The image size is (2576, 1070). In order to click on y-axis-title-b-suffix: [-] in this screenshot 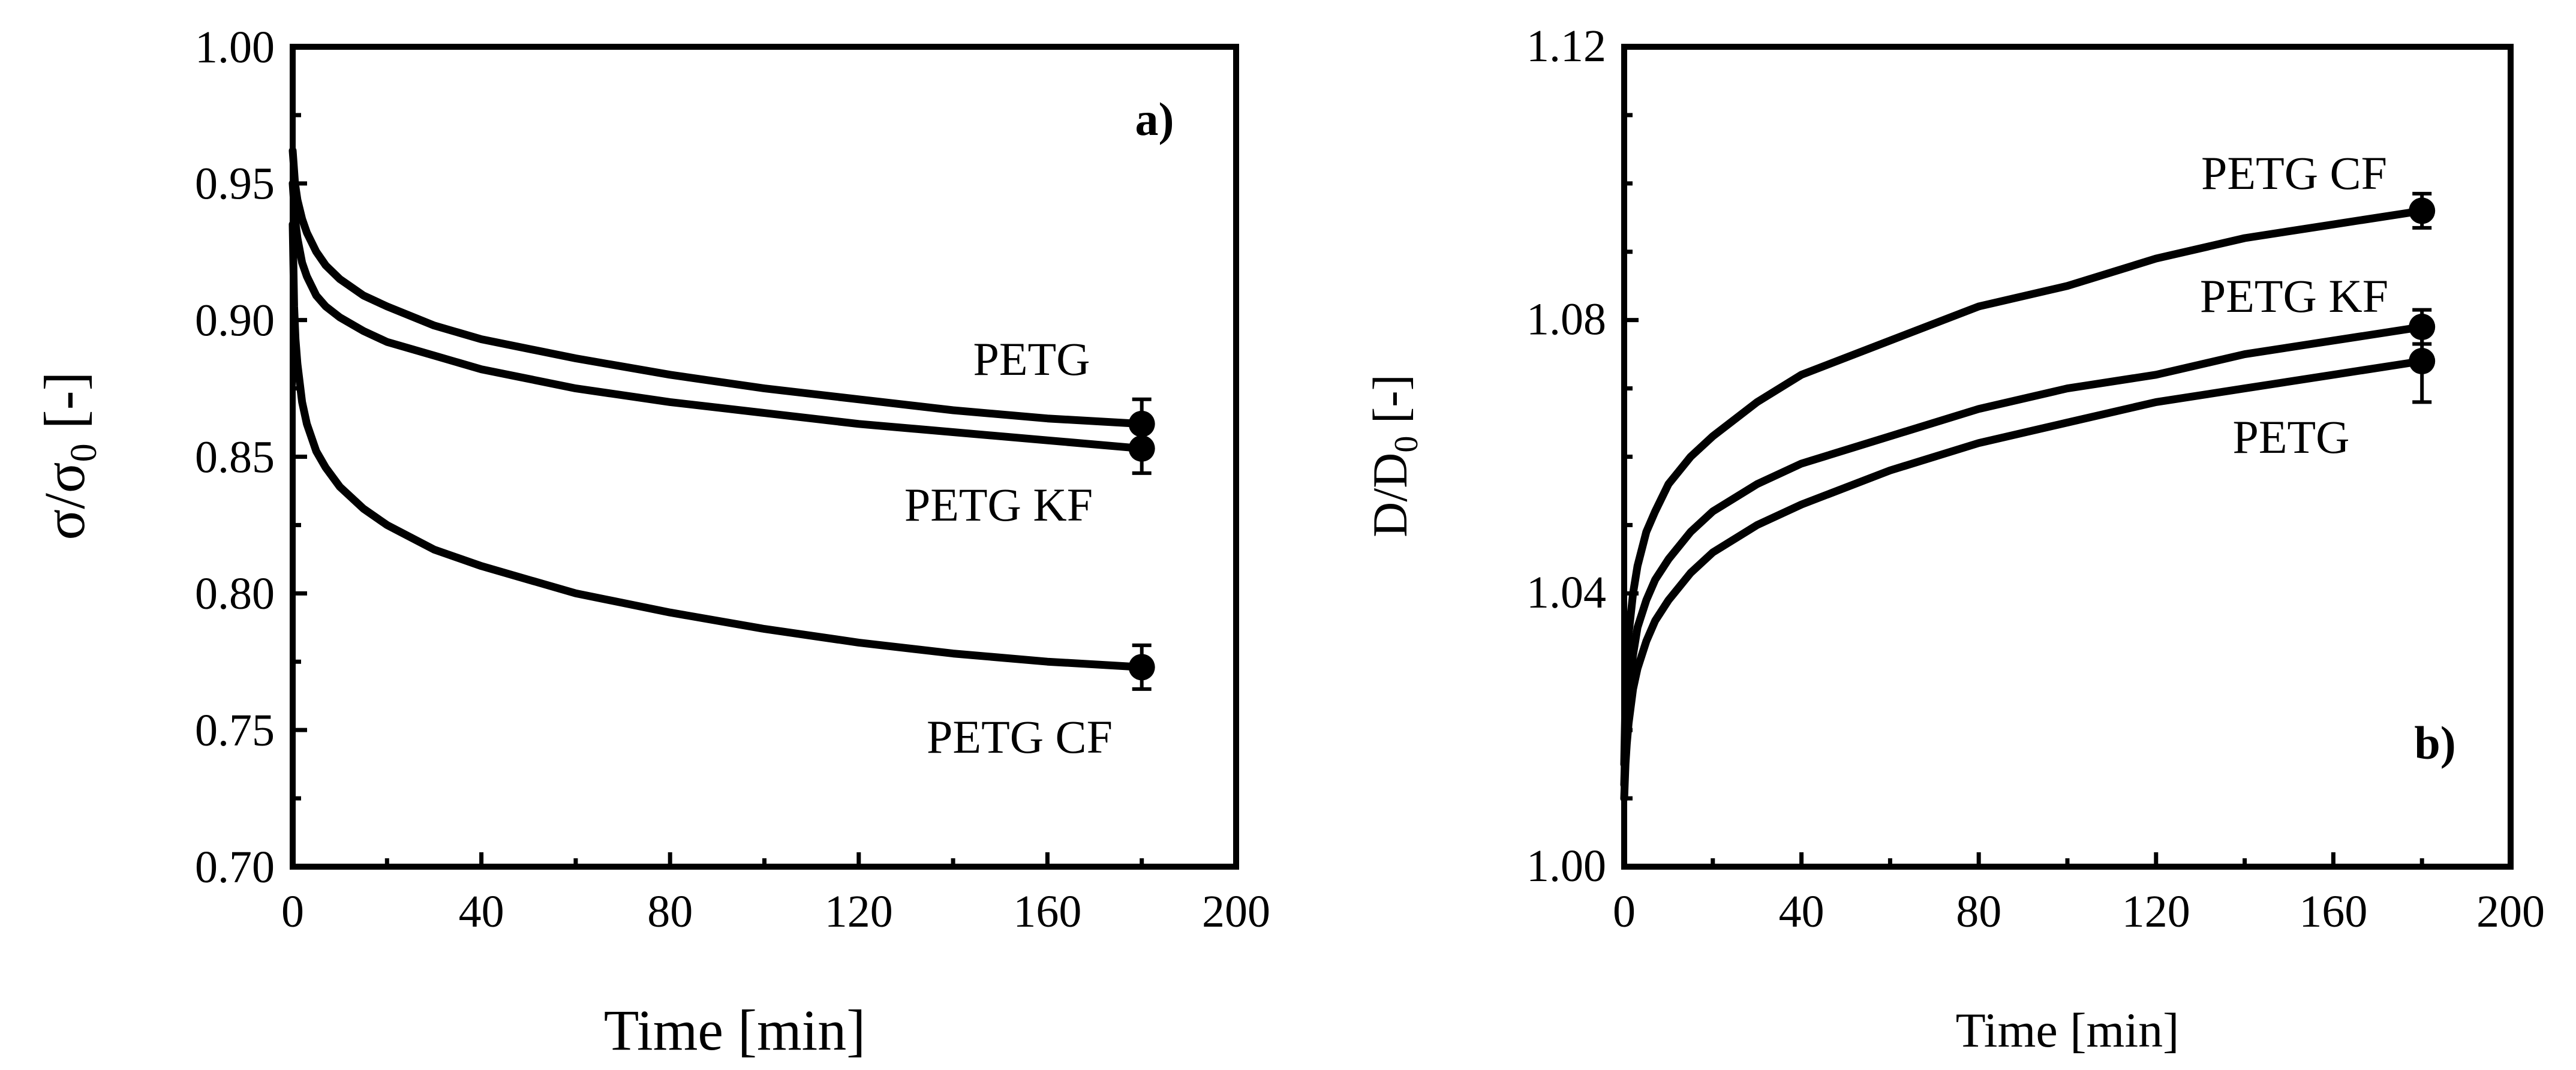, I will do `click(1390, 404)`.